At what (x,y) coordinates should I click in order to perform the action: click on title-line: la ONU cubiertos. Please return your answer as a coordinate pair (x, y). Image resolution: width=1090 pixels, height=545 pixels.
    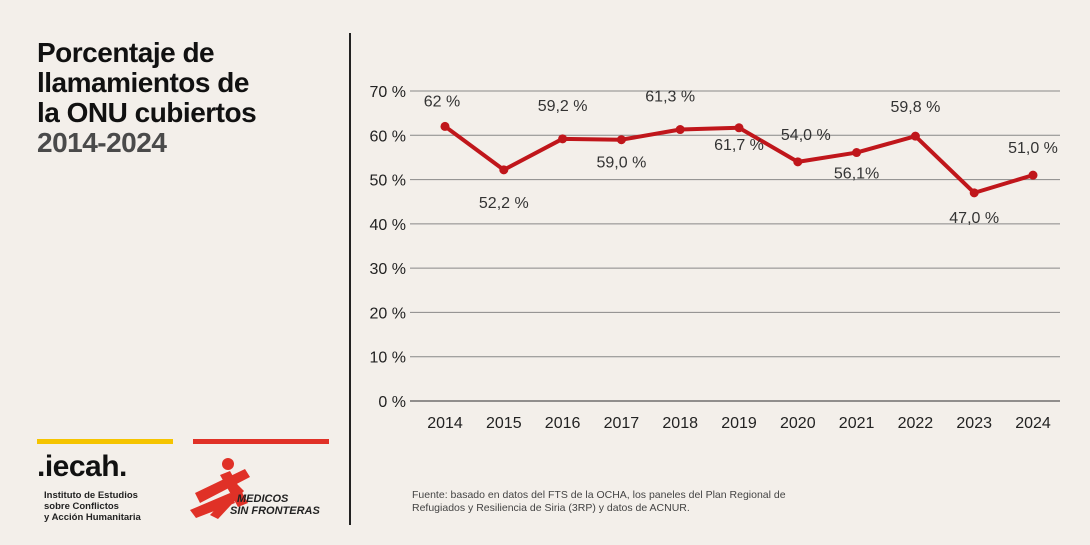
    Looking at the image, I should click on (147, 112).